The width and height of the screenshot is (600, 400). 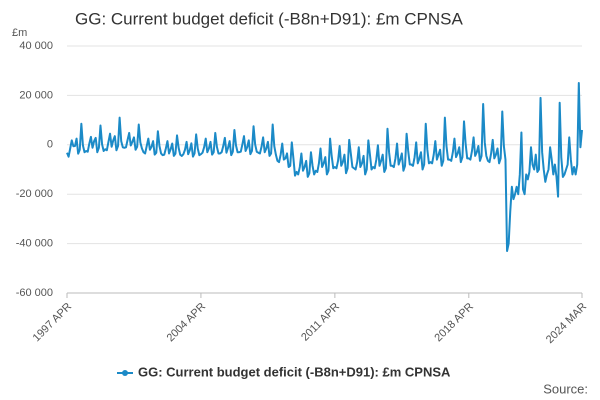 What do you see at coordinates (50, 145) in the screenshot?
I see `y-tick-label: 0` at bounding box center [50, 145].